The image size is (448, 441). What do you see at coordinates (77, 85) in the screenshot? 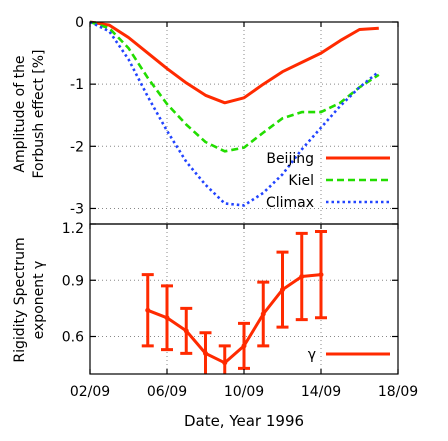
I see `top-y-tick-label-1: -1` at bounding box center [77, 85].